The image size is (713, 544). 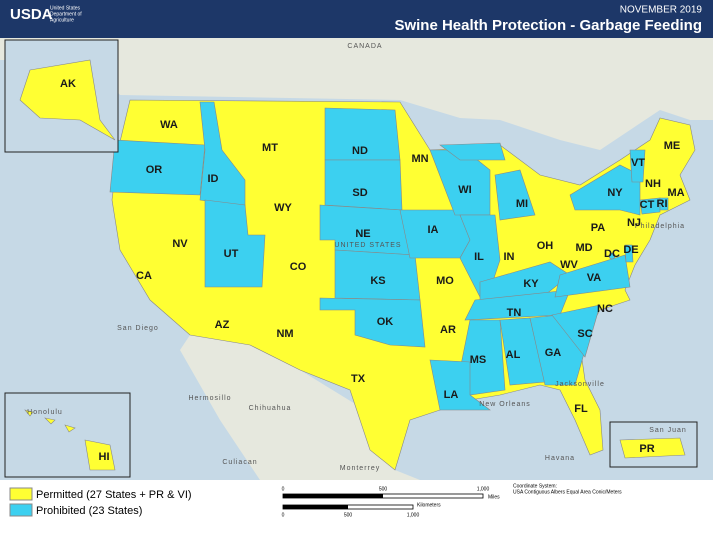 I want to click on state-label: MT, so click(x=270, y=148).